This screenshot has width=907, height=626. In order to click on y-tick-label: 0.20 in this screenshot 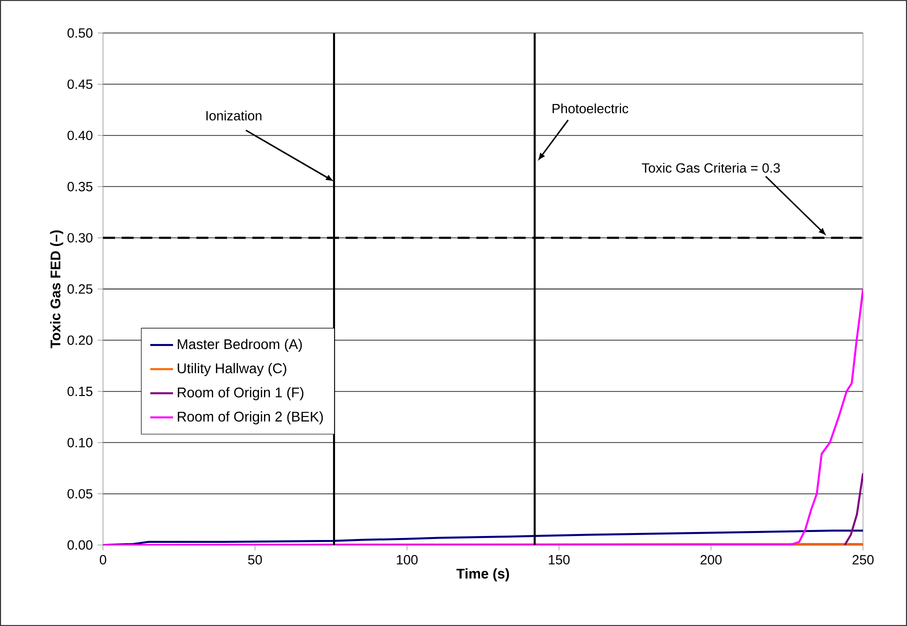, I will do `click(80, 340)`.